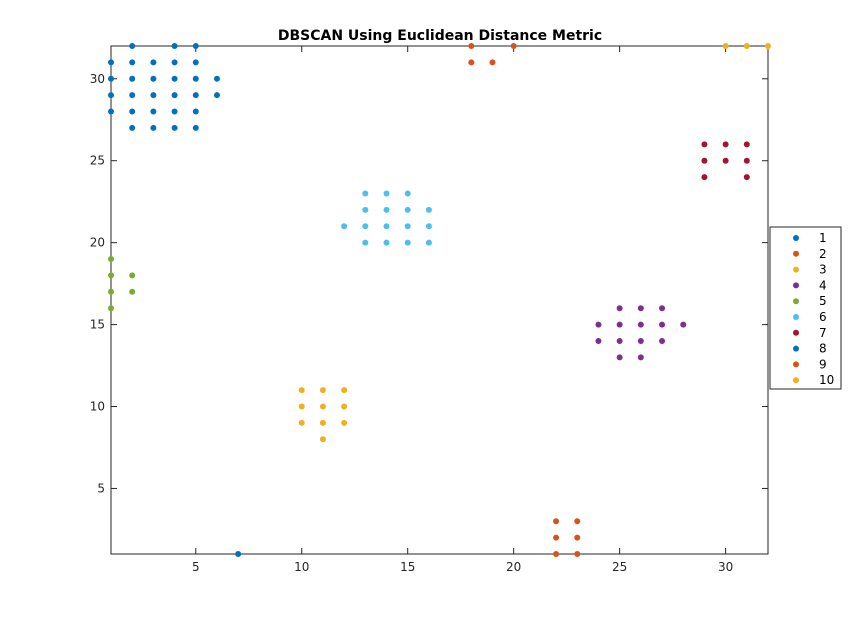  I want to click on legend: 1 2 34 5 6 7 89 10, so click(805, 308).